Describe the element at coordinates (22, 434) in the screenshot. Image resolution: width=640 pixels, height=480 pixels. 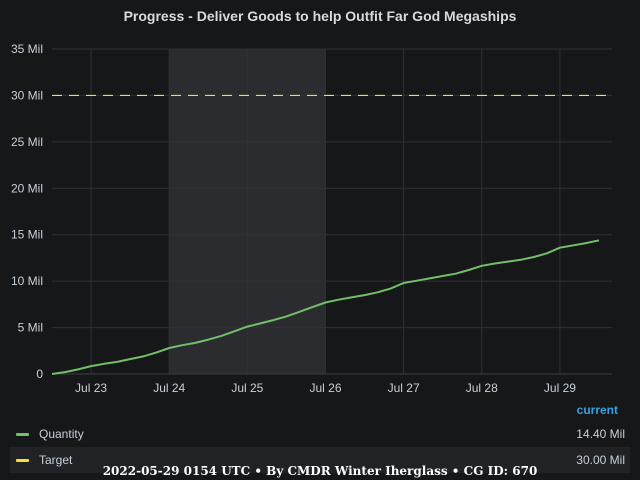
I see `quantity-swatch` at that location.